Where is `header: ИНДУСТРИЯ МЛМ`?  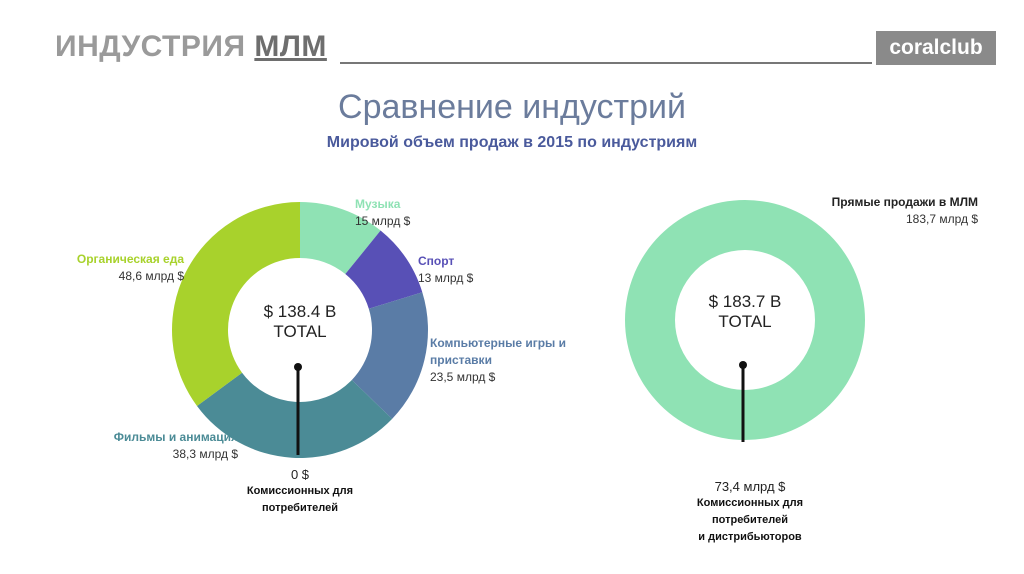 header: ИНДУСТРИЯ МЛМ is located at coordinates (191, 47).